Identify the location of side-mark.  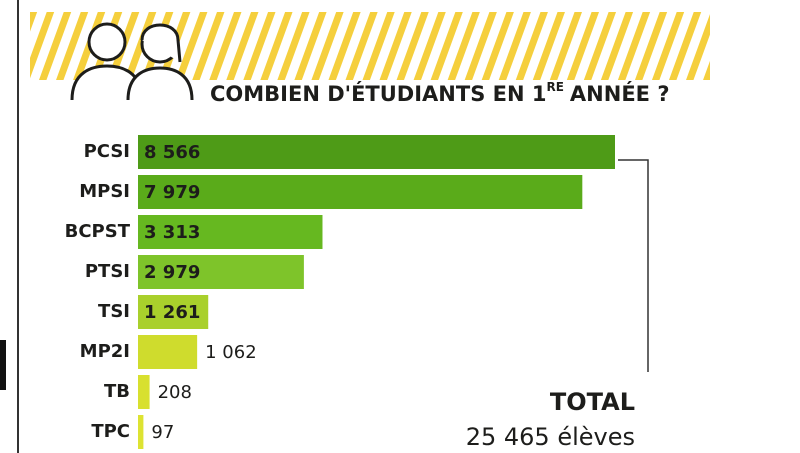
(3, 365).